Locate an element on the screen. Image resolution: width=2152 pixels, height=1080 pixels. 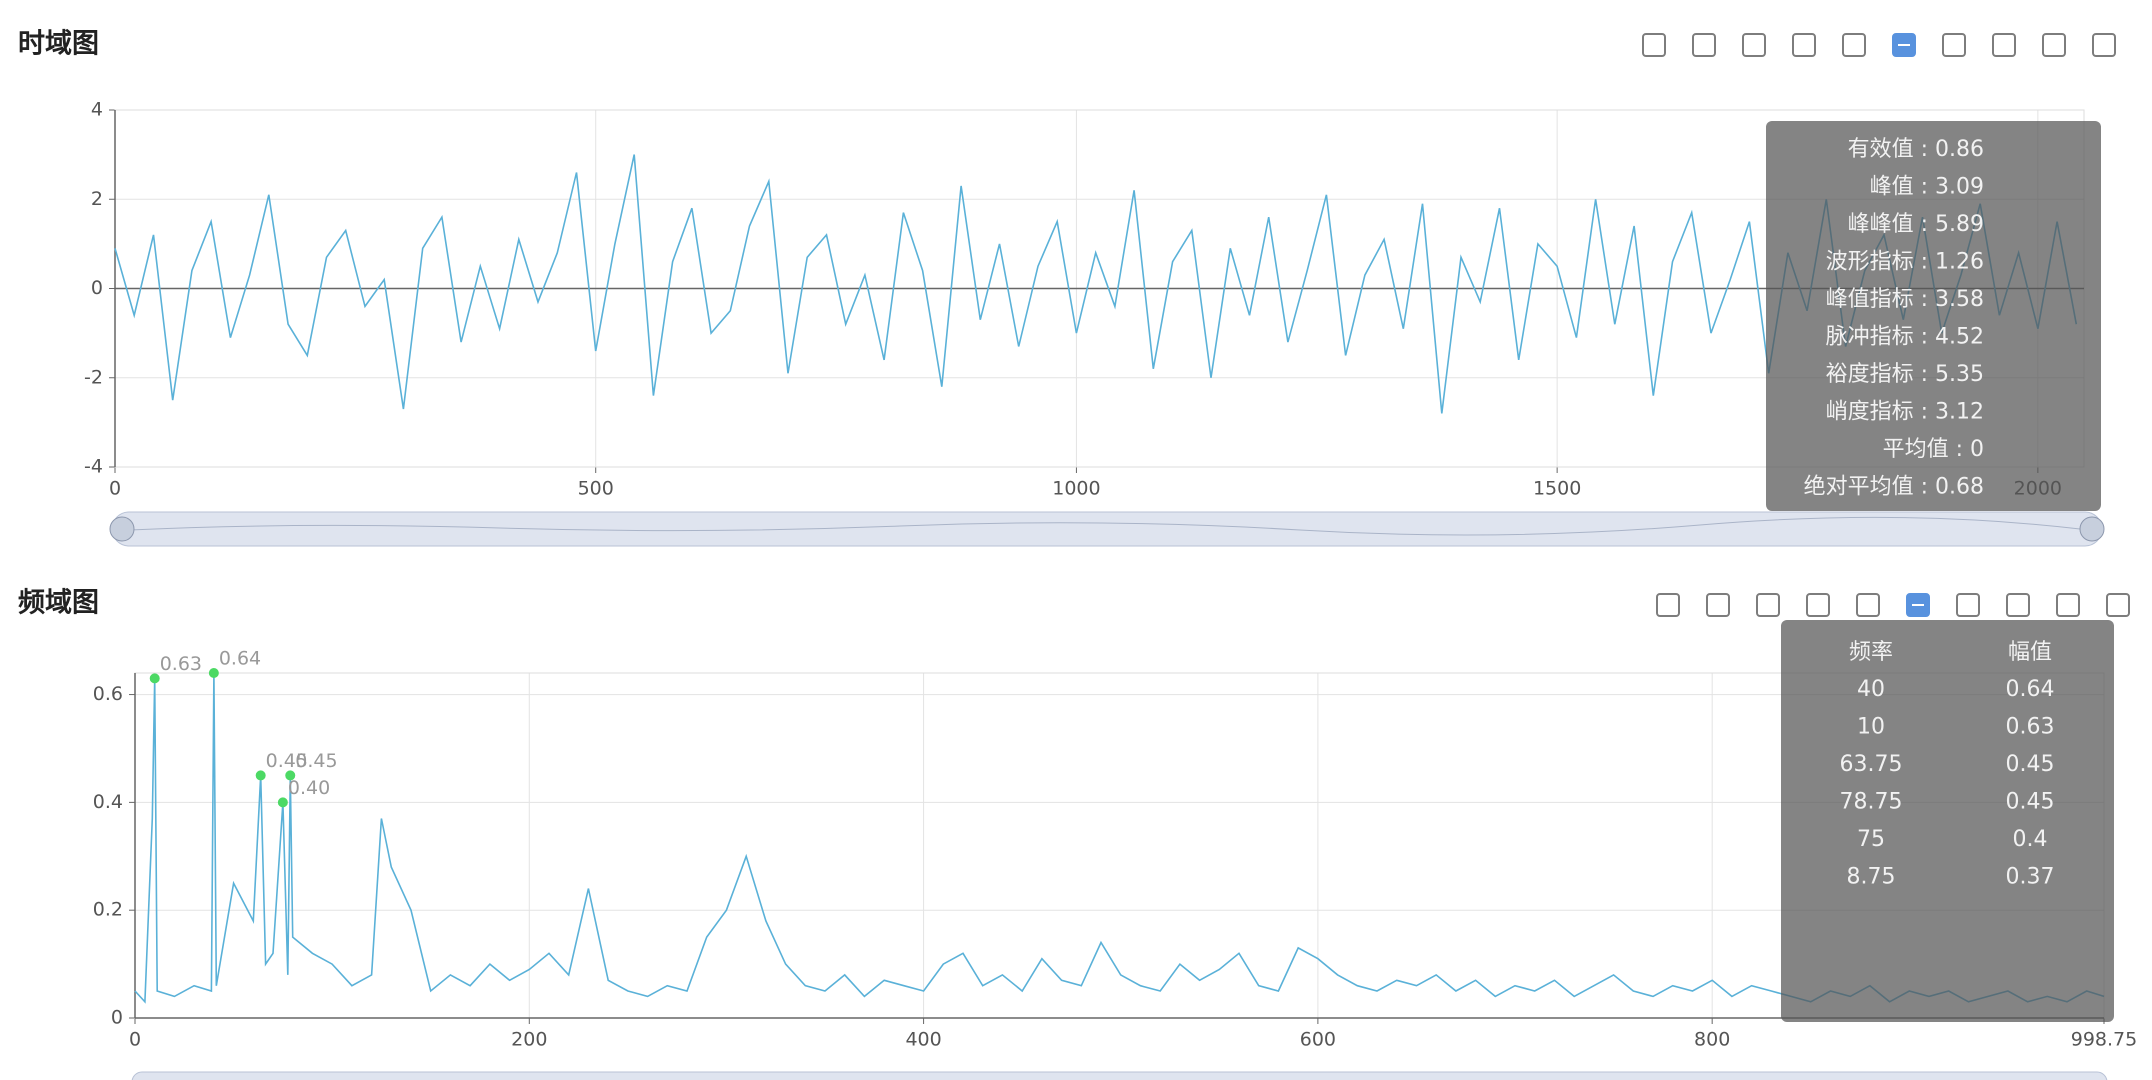
slider-track is located at coordinates (1107, 529).